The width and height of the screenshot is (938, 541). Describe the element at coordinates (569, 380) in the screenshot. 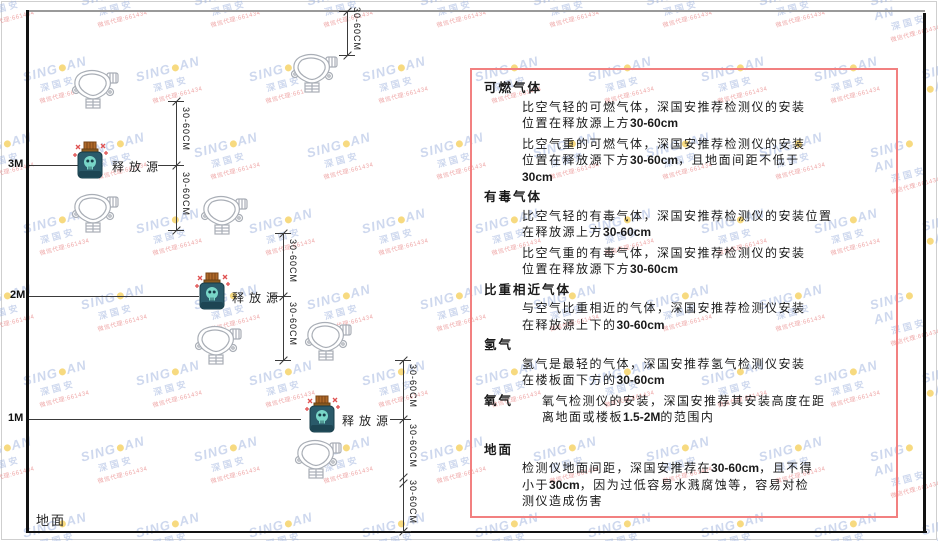

I see `text-segment: 在楼板面下方的` at that location.